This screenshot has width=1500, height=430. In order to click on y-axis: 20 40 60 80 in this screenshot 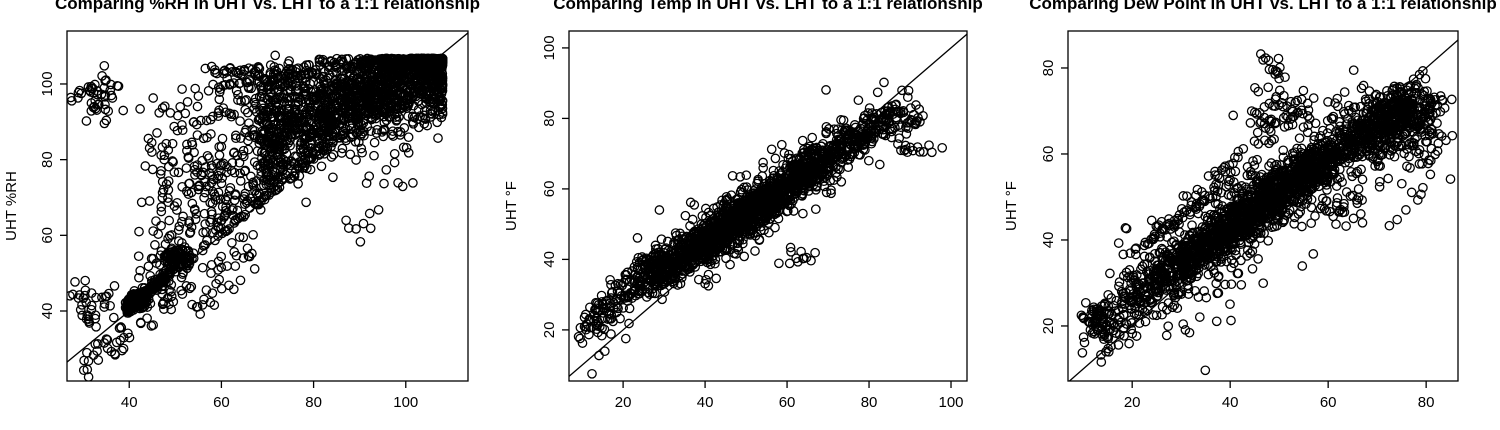, I will do `click(1054, 197)`.